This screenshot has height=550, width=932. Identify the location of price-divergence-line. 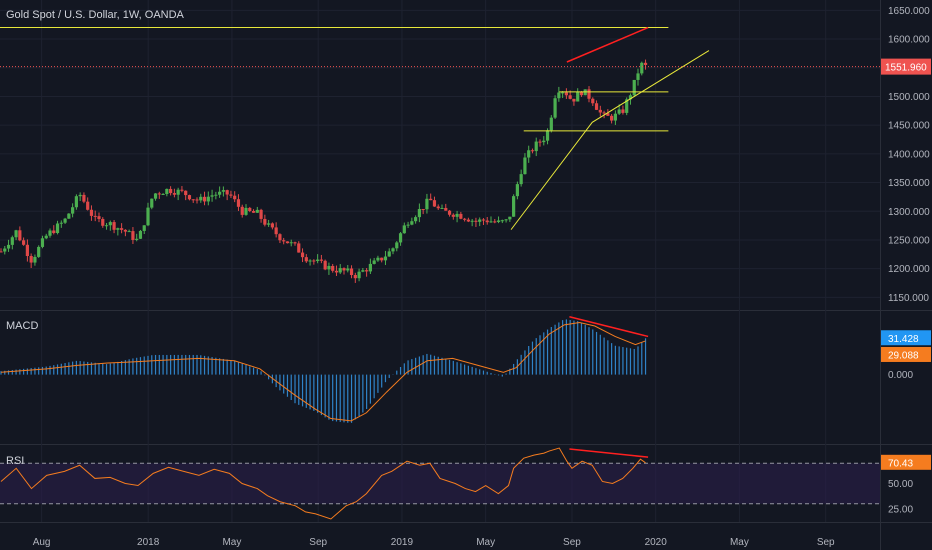
(607, 44).